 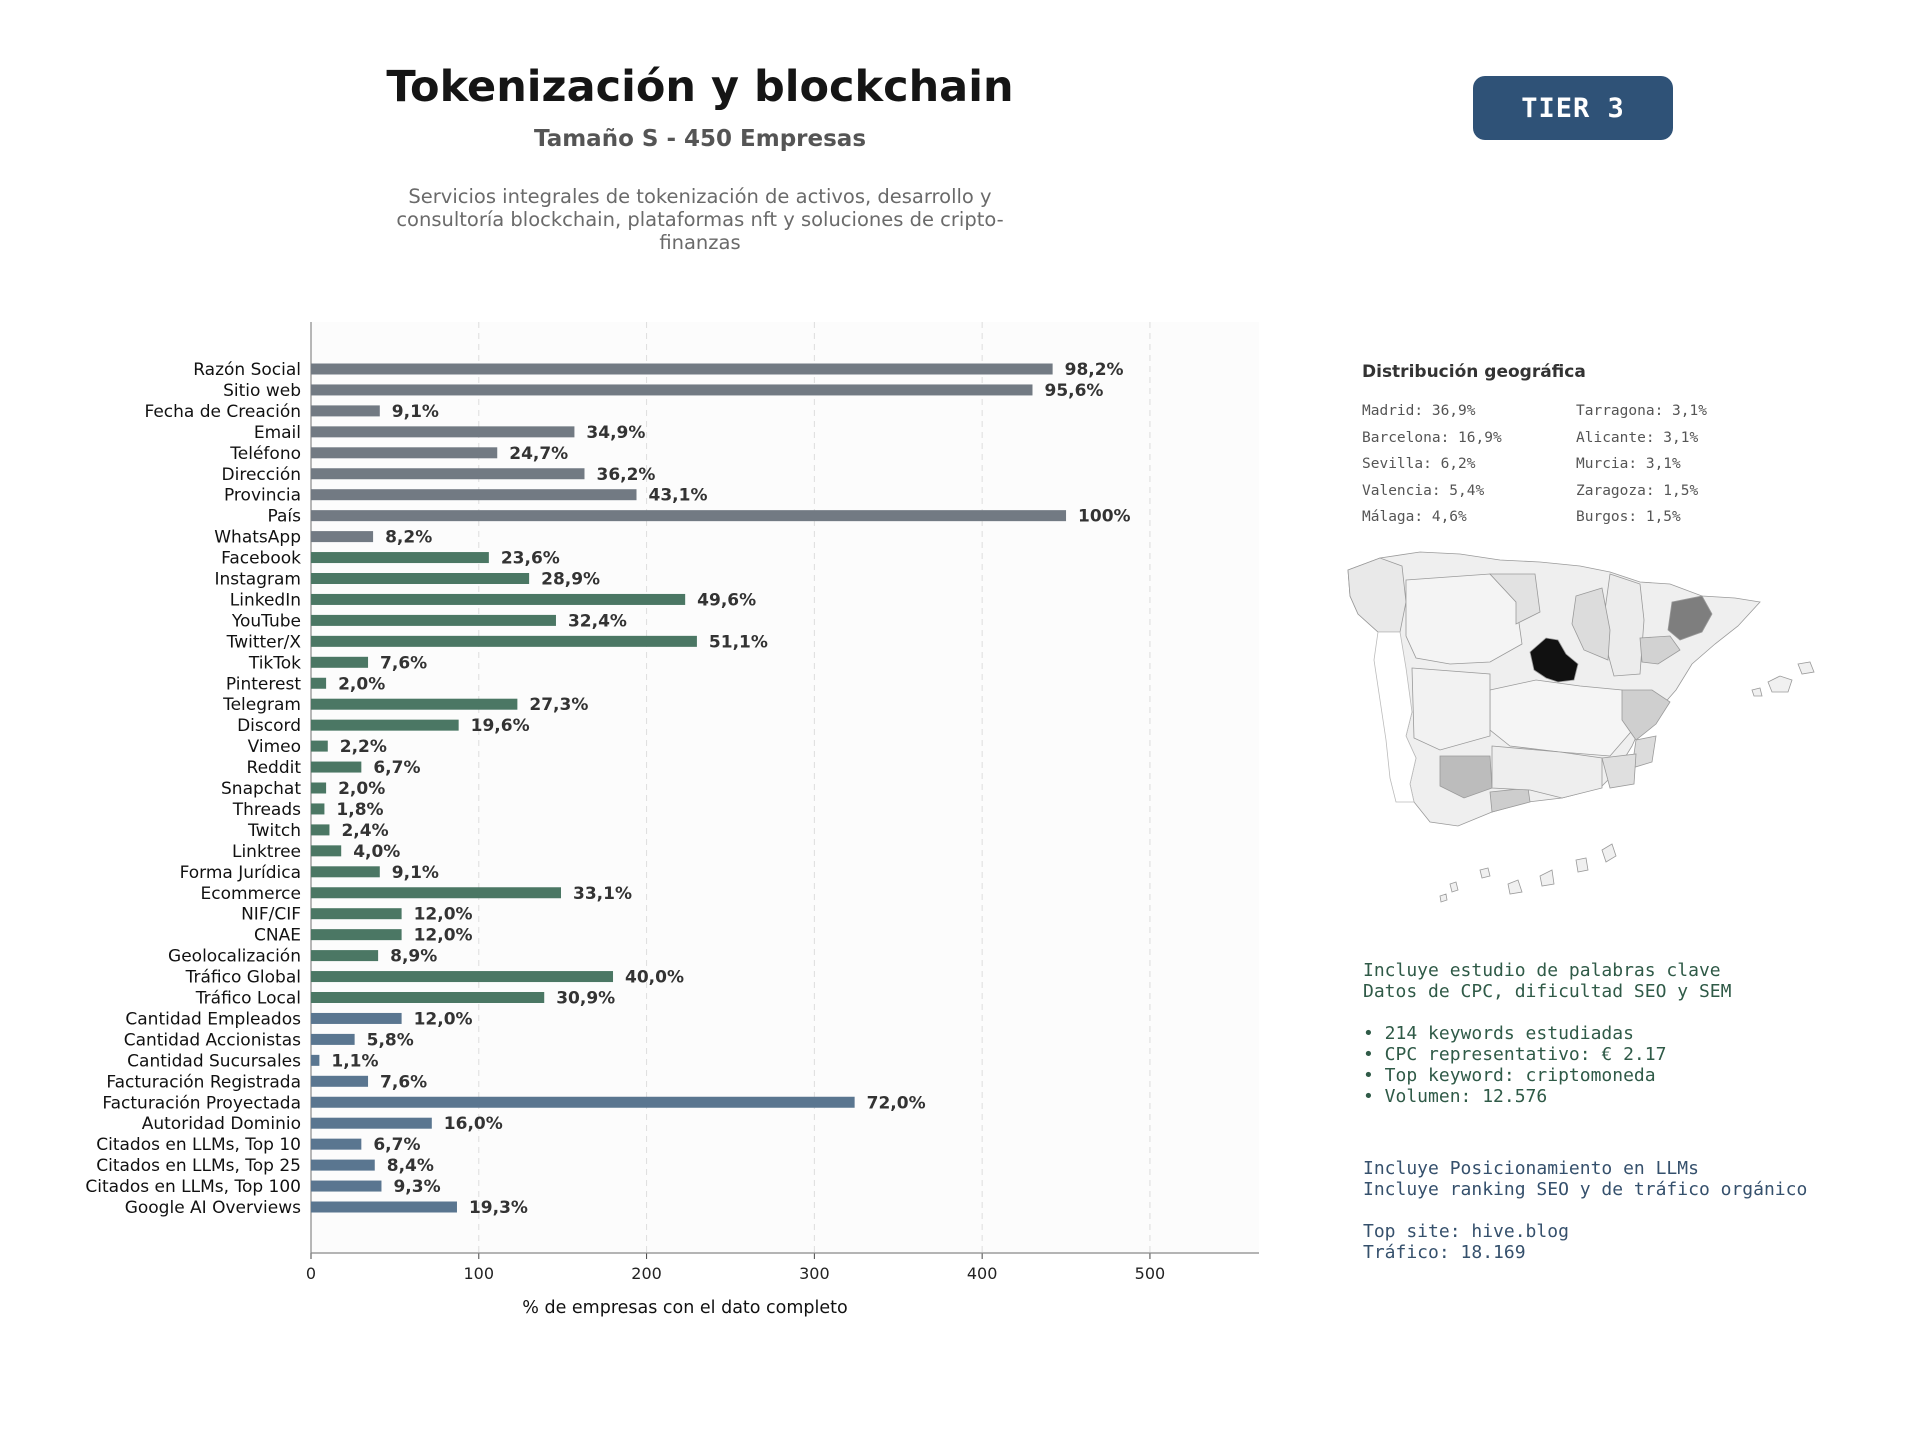 I want to click on category-label: Reddit, so click(x=274, y=768).